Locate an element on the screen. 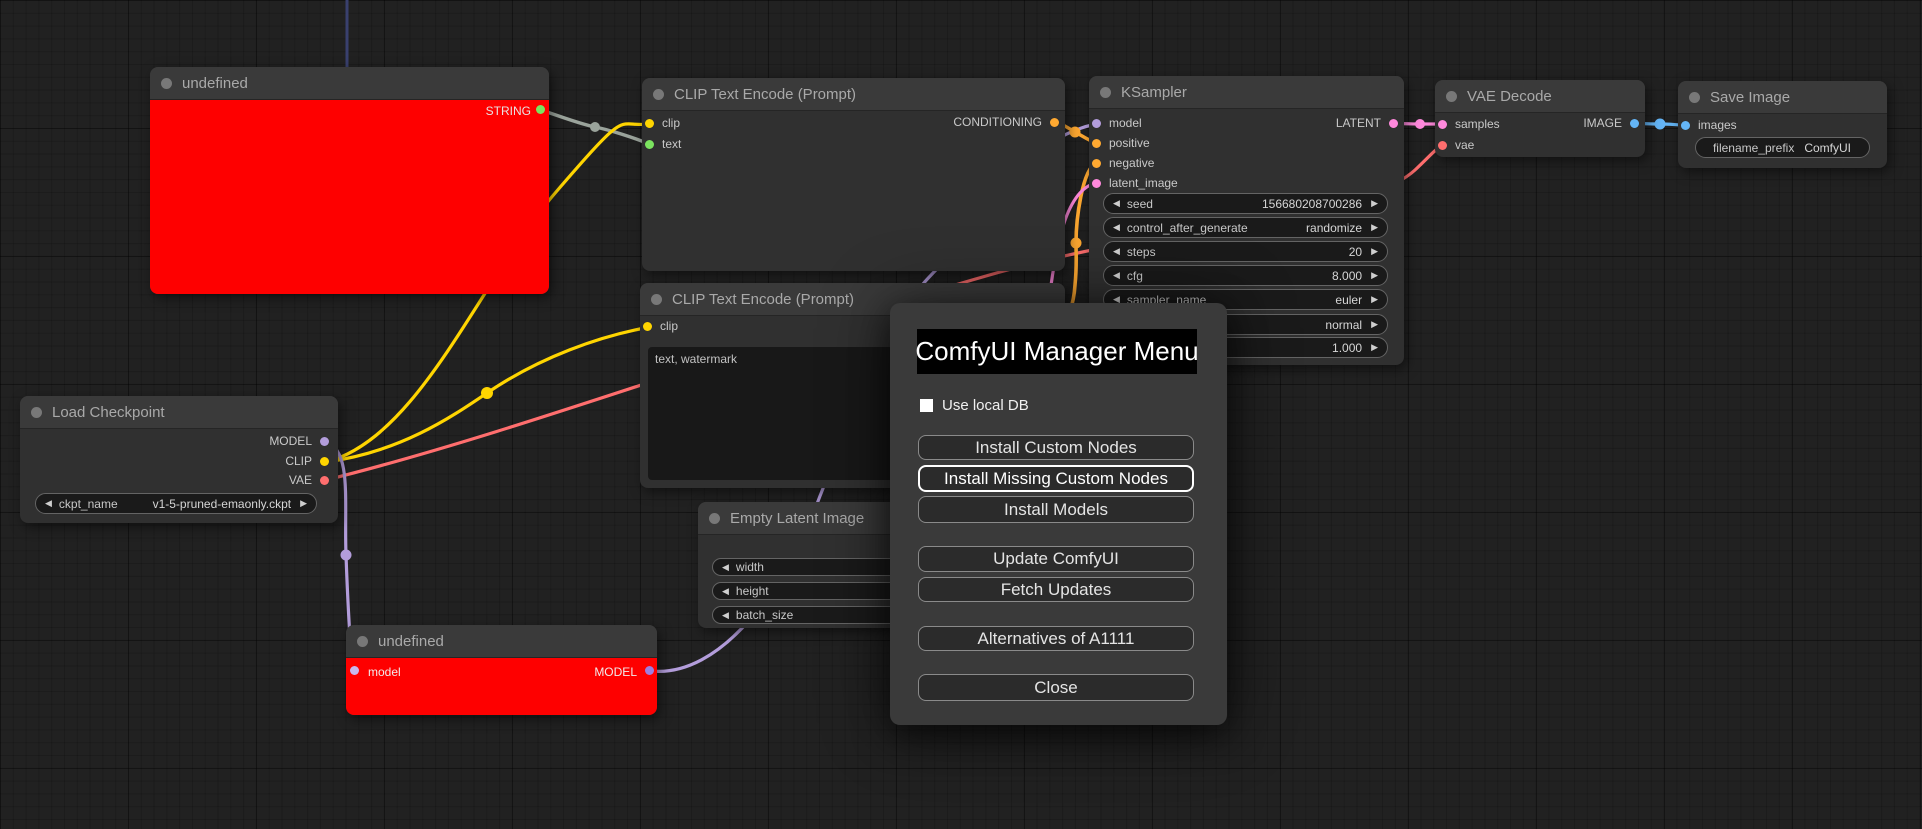  output-port-latent: LATENT is located at coordinates (1367, 123).